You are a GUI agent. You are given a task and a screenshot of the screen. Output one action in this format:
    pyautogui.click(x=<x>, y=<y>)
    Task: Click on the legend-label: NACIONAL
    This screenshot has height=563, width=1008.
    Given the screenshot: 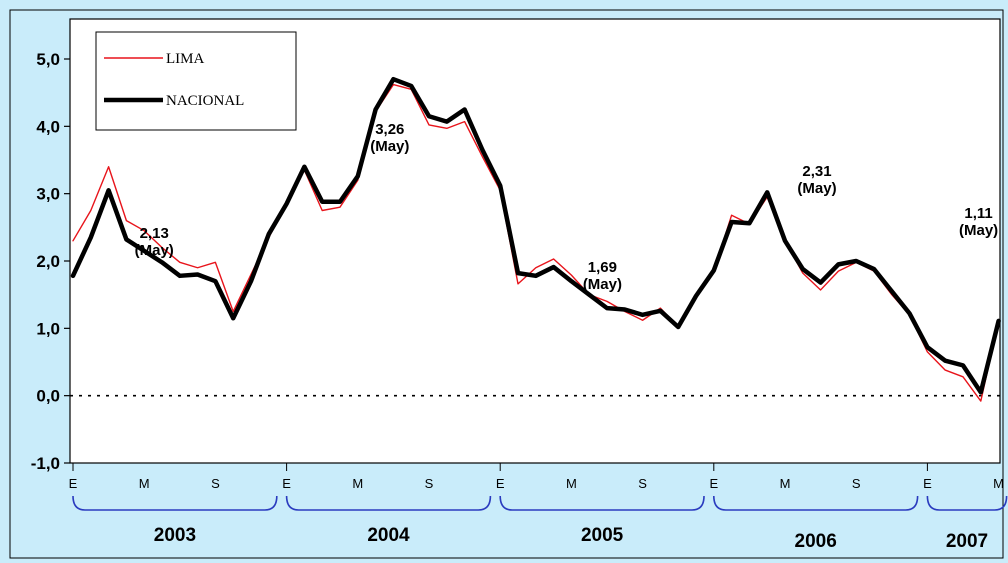 What is the action you would take?
    pyautogui.click(x=205, y=101)
    